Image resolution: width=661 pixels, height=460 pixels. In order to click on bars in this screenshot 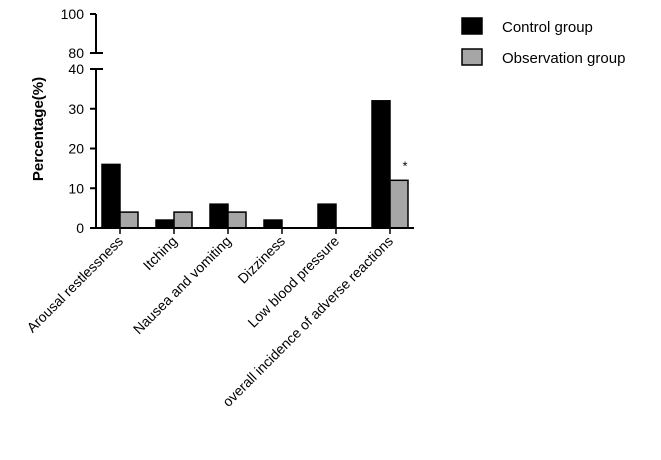, I will do `click(255, 167)`.